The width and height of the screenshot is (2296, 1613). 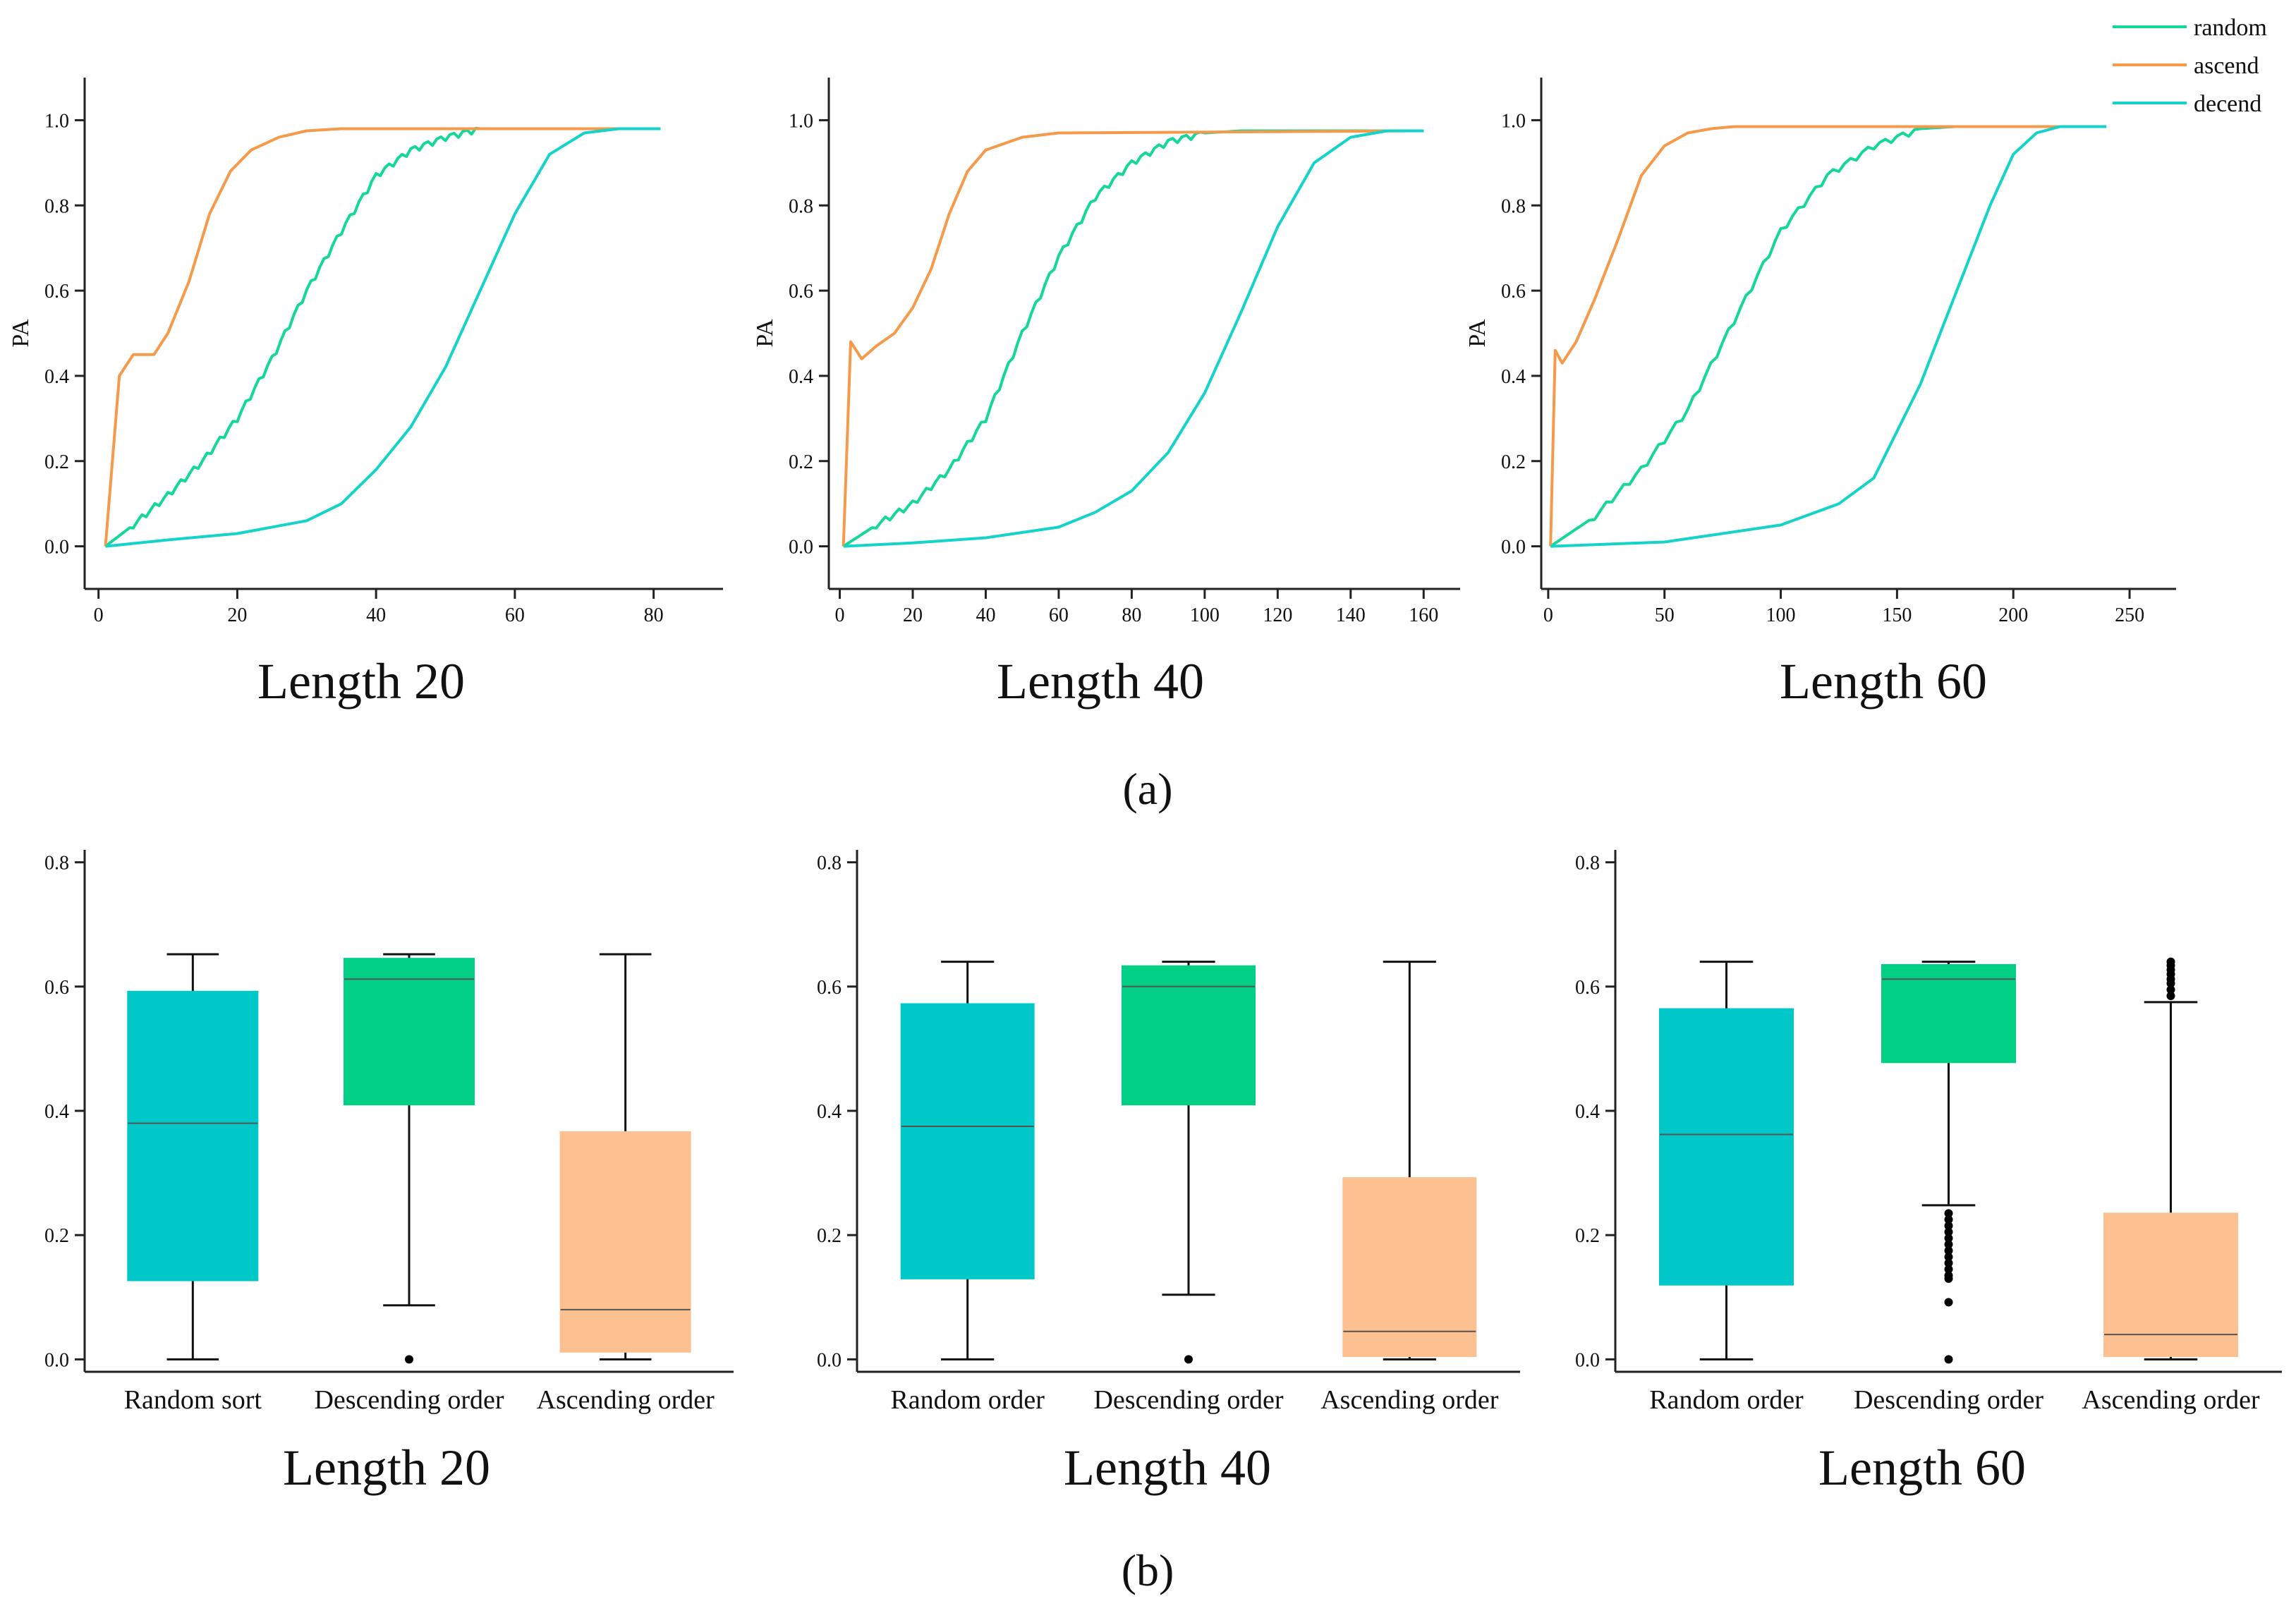 I want to click on category-label: Random sort, so click(x=193, y=1400).